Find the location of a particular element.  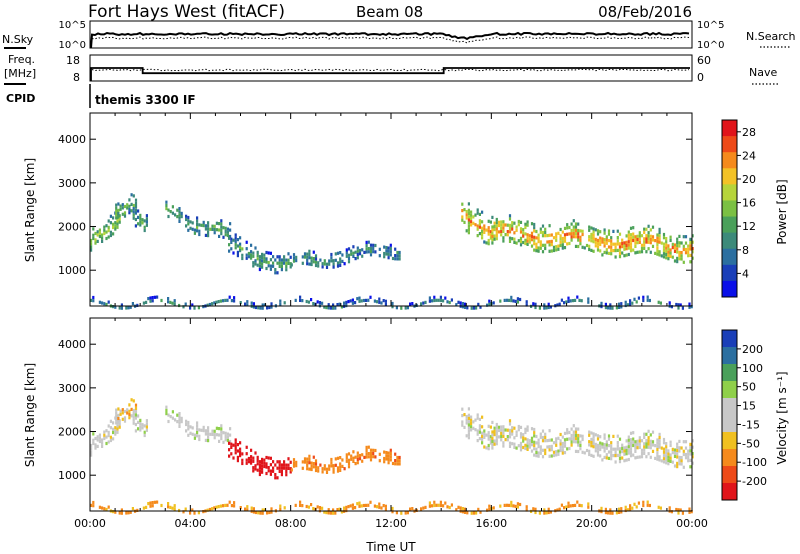

cpid-label: CPID is located at coordinates (20, 98).